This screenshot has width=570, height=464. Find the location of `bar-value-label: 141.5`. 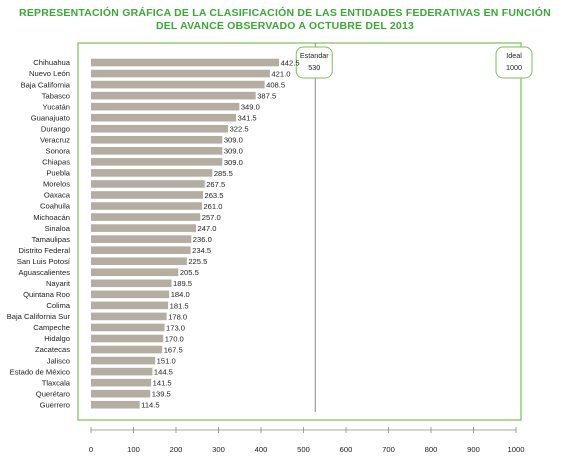

bar-value-label: 141.5 is located at coordinates (162, 383).